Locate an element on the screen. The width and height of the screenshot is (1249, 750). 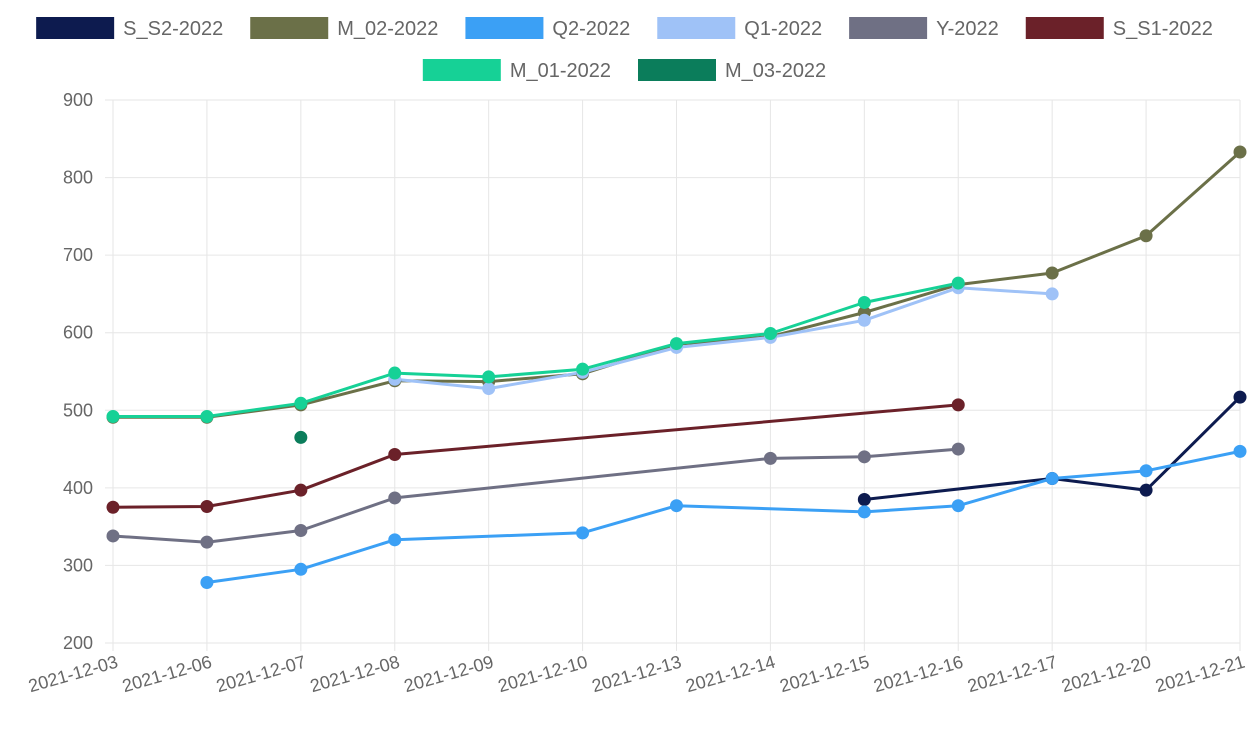
x-tick-label: 2021-12-15 is located at coordinates (824, 674).